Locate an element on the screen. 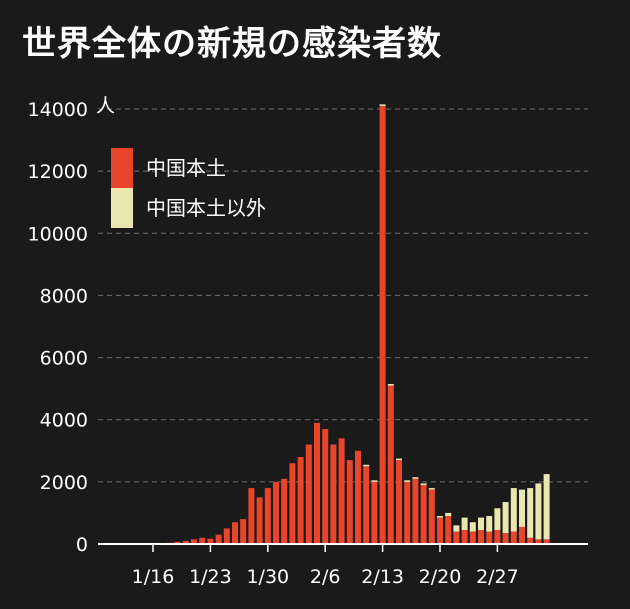 Image resolution: width=630 pixels, height=609 pixels. y-tick-label: 14000 is located at coordinates (58, 110).